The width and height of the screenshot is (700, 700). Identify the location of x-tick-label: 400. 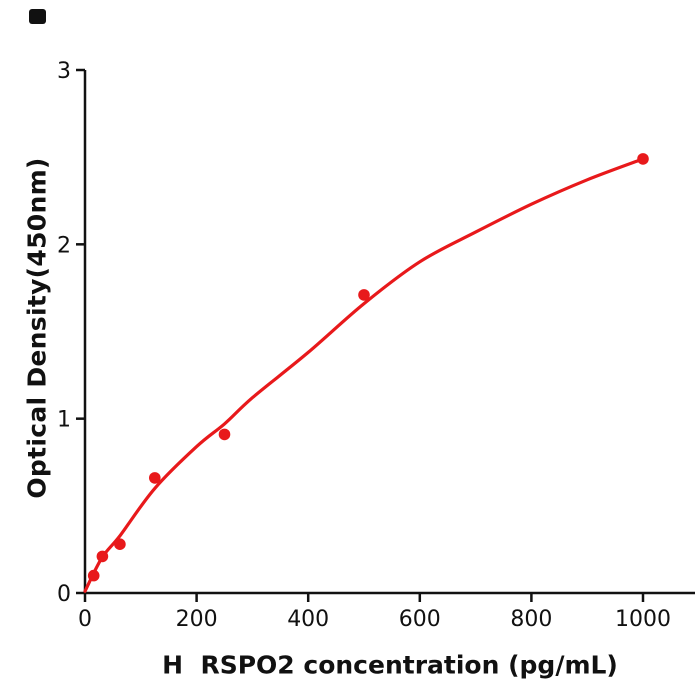
(308, 619).